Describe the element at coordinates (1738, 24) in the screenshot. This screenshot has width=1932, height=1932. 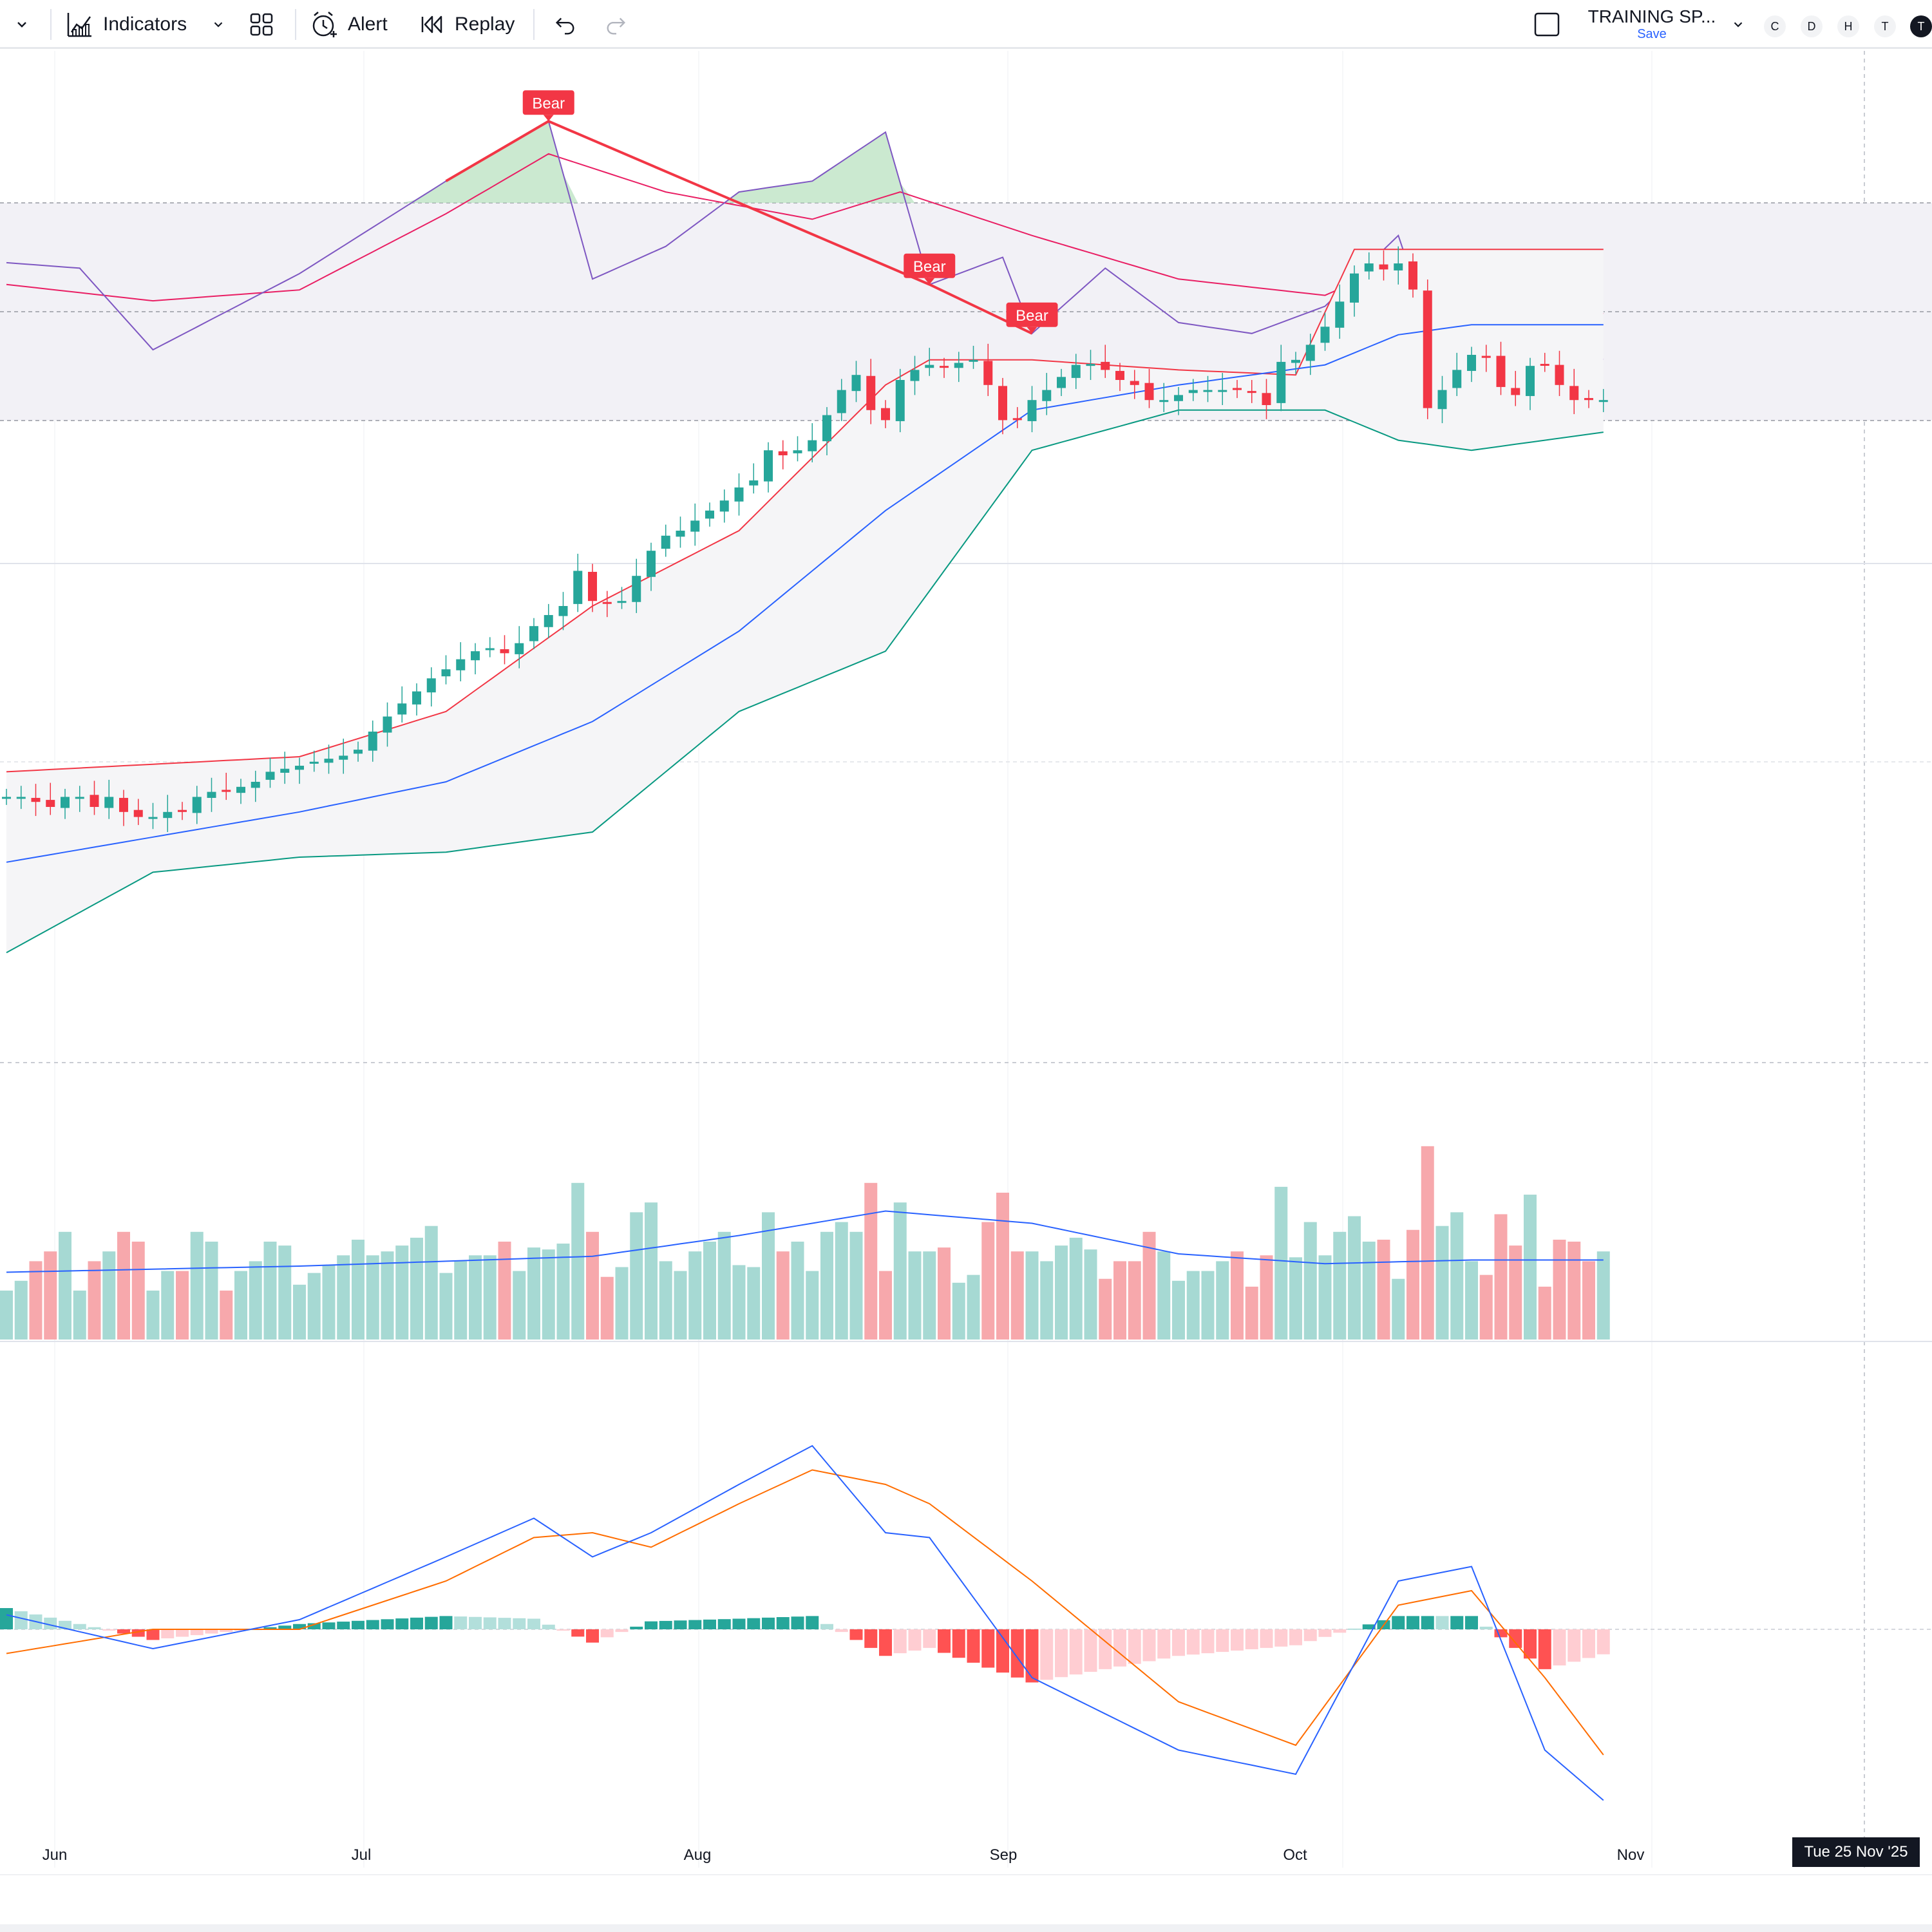
I see `layout-menu-chevron` at that location.